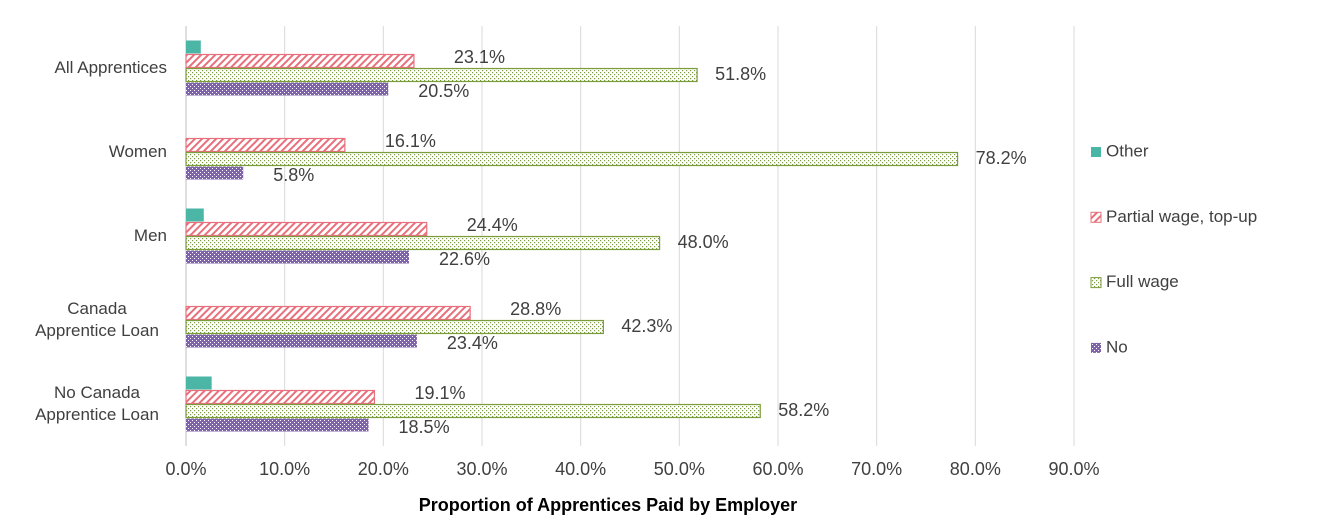  Describe the element at coordinates (439, 393) in the screenshot. I see `data-label: 19.1%` at that location.